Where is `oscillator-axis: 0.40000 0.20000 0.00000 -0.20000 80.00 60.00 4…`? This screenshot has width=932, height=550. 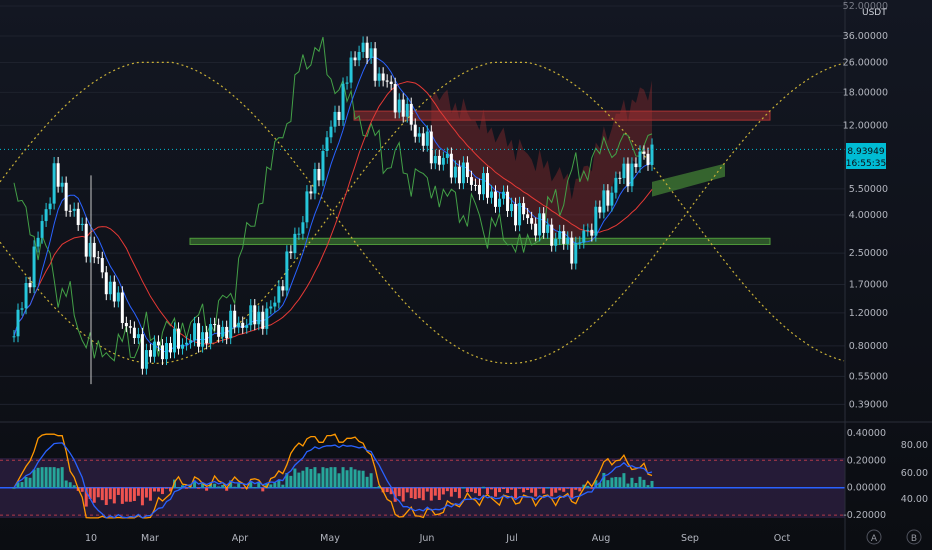
oscillator-axis: 0.40000 0.20000 0.00000 -0.20000 80.00 60.00 4… is located at coordinates (885, 474).